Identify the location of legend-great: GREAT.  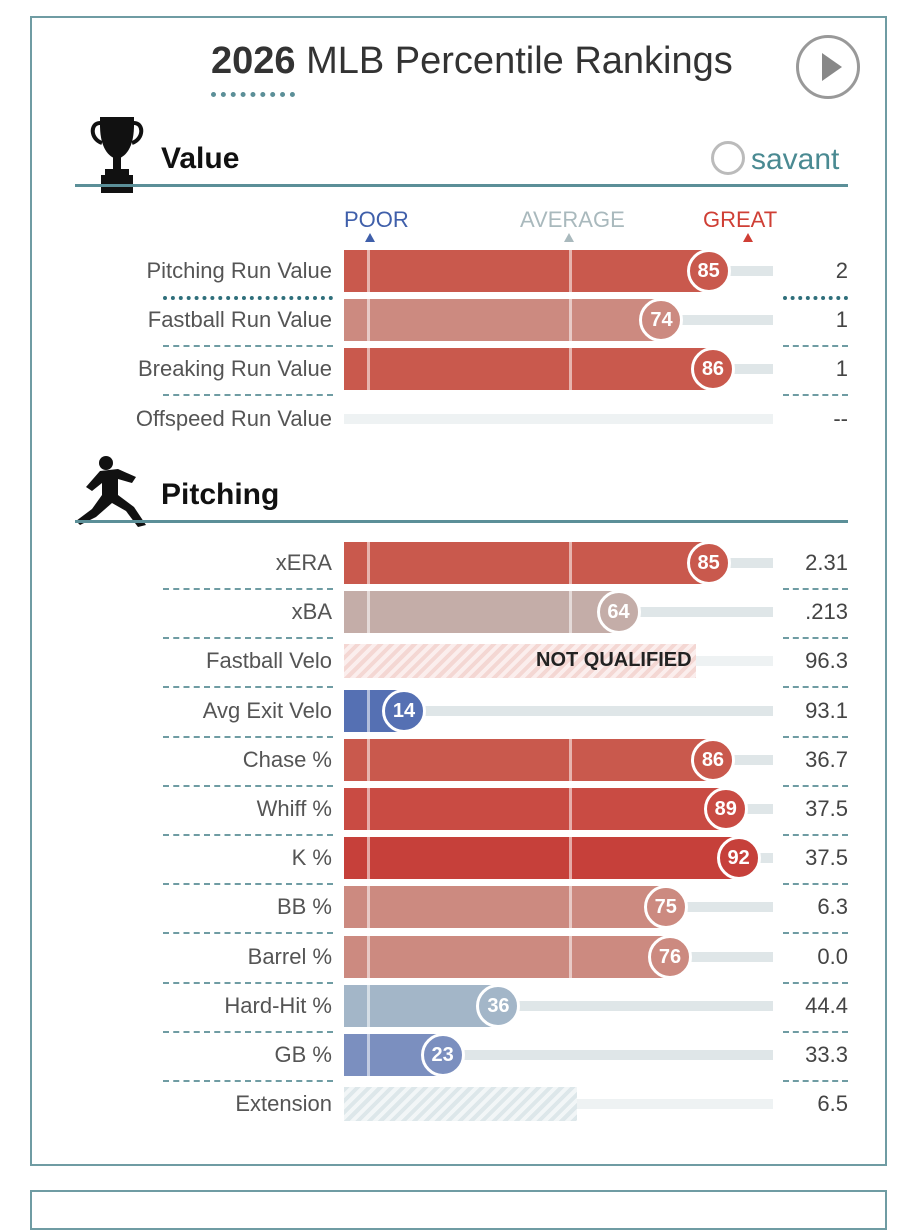
(740, 219).